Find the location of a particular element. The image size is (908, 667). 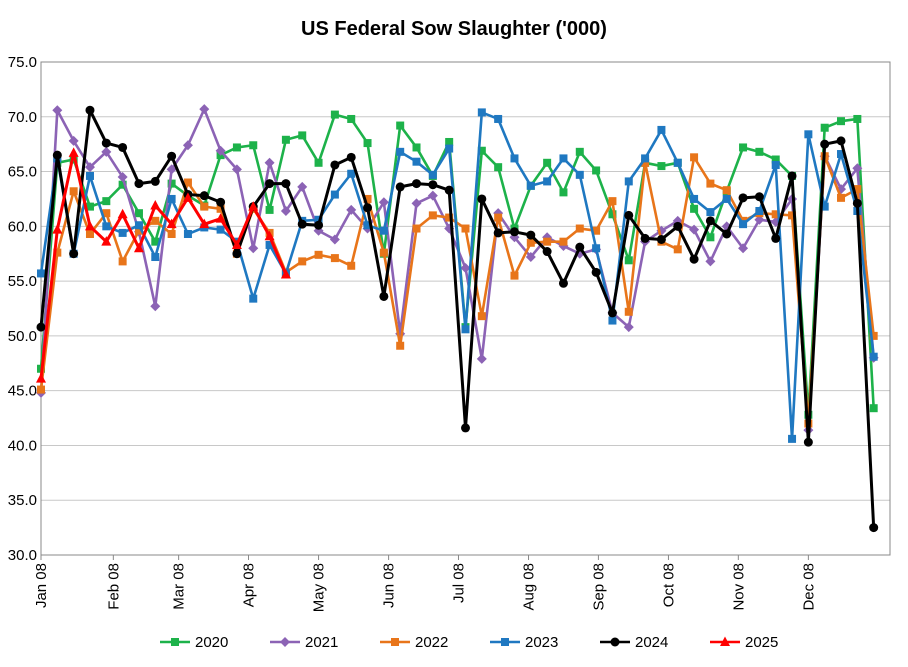

x-tick-label: Oct 08 is located at coordinates (668, 585).